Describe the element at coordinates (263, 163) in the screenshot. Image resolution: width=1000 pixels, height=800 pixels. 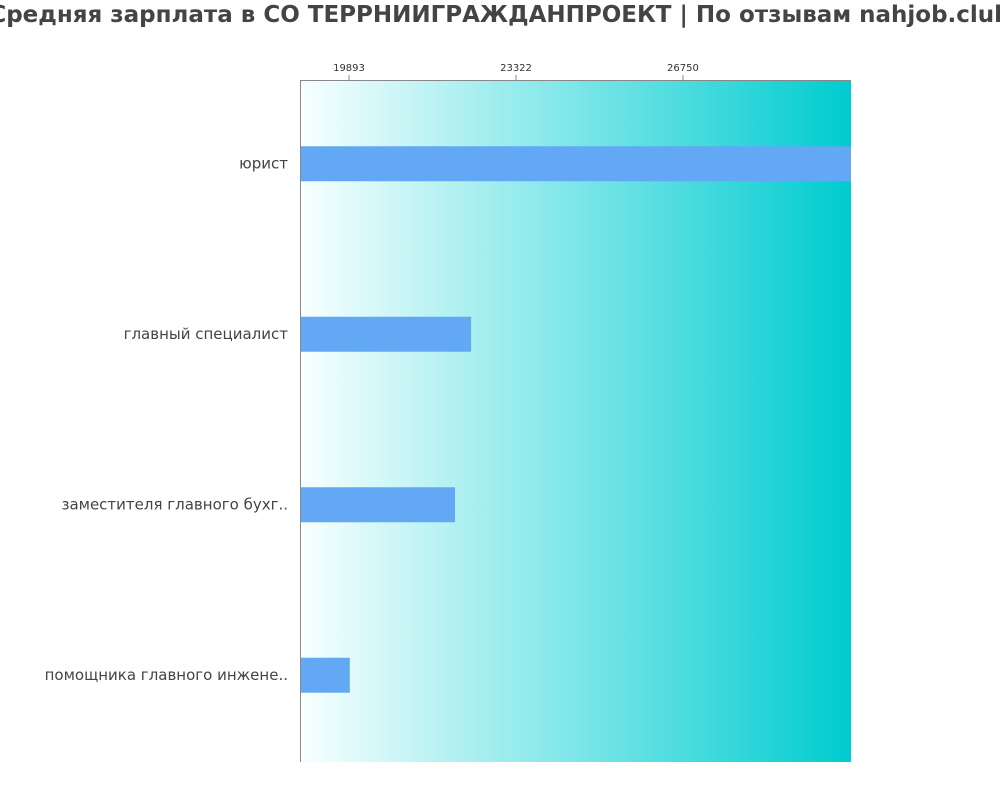
I see `category-label: юрист` at that location.